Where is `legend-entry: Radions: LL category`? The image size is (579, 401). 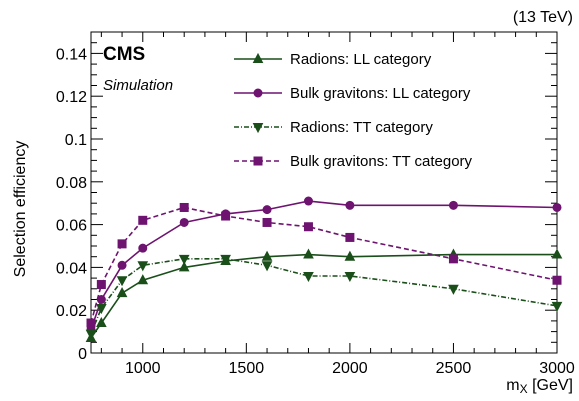 legend-entry: Radions: LL category is located at coordinates (333, 59).